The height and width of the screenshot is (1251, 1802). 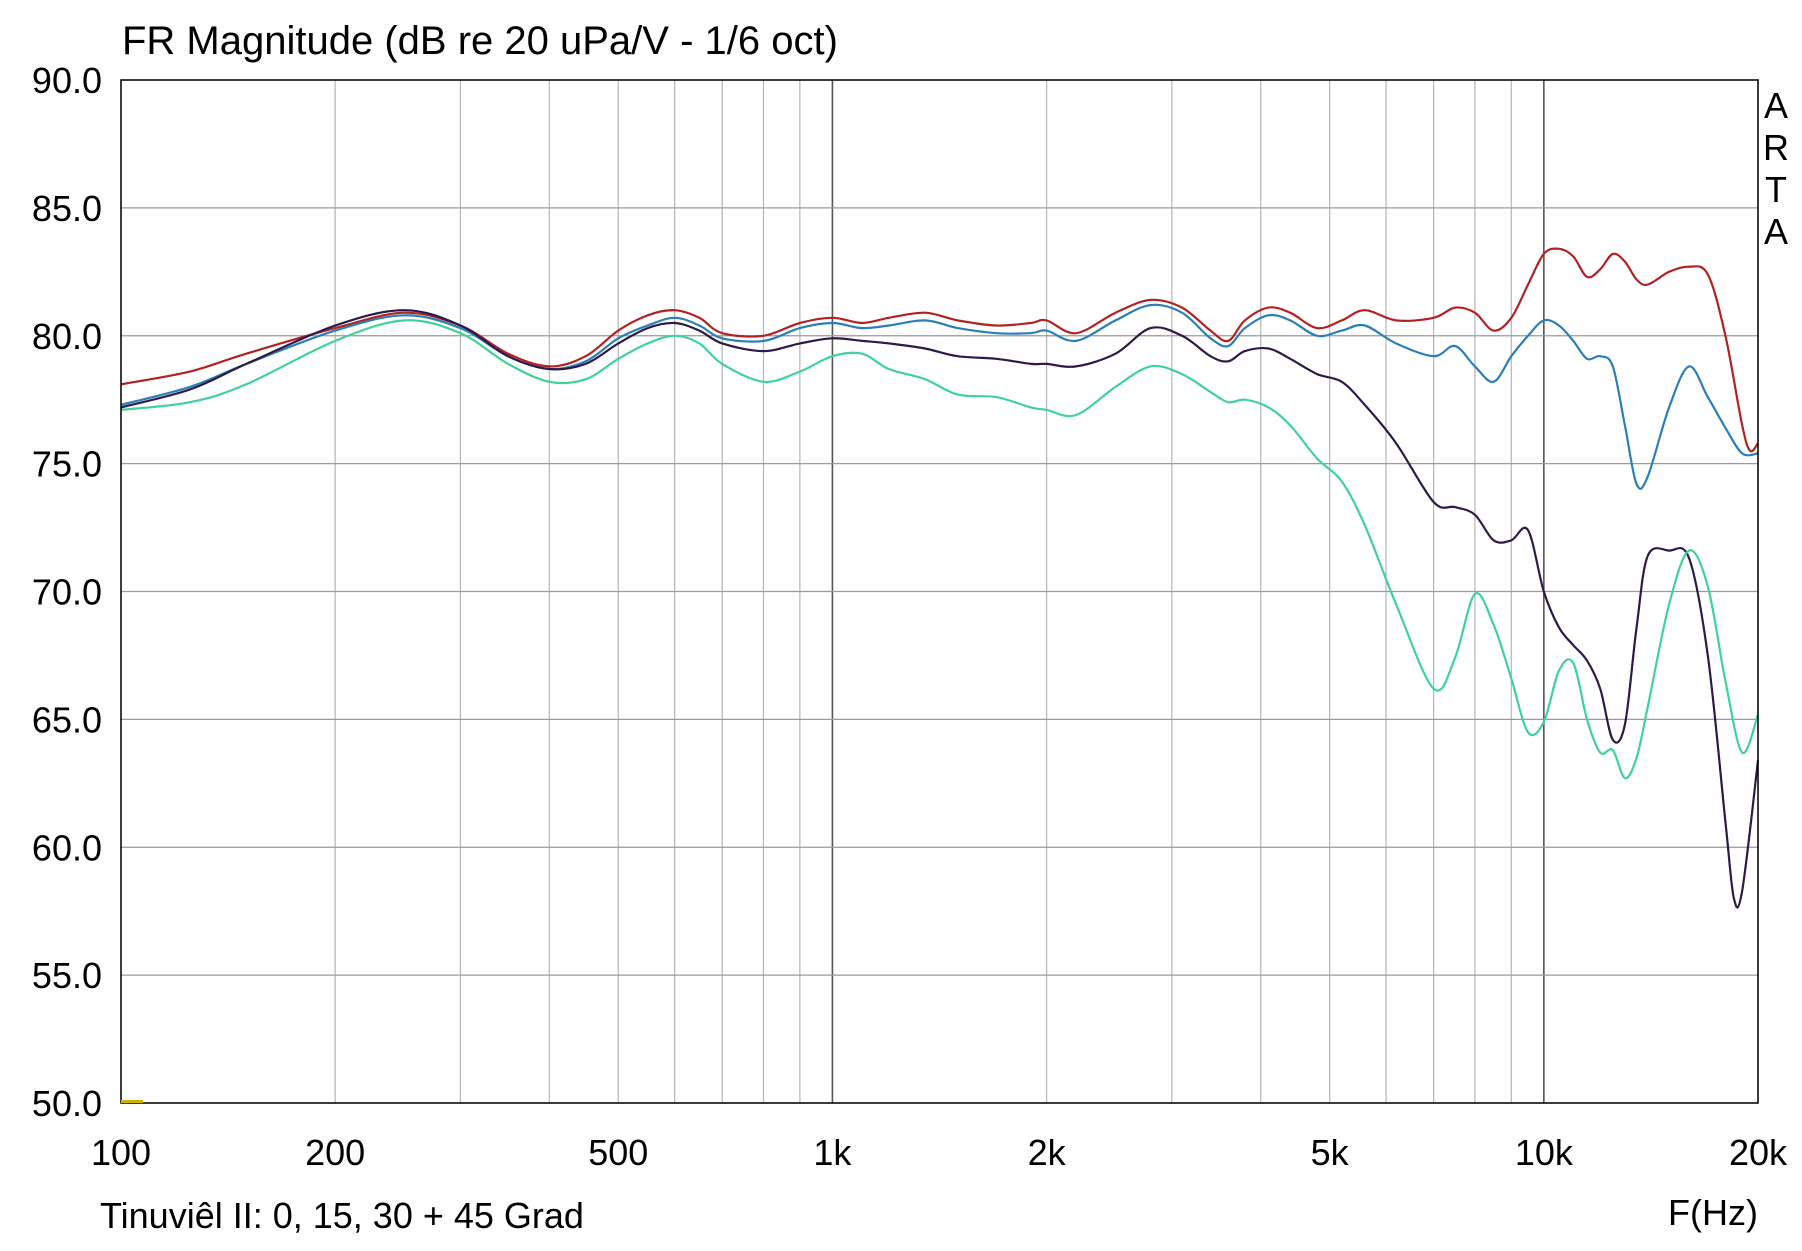 What do you see at coordinates (121, 1152) in the screenshot?
I see `x-tick-label: 100` at bounding box center [121, 1152].